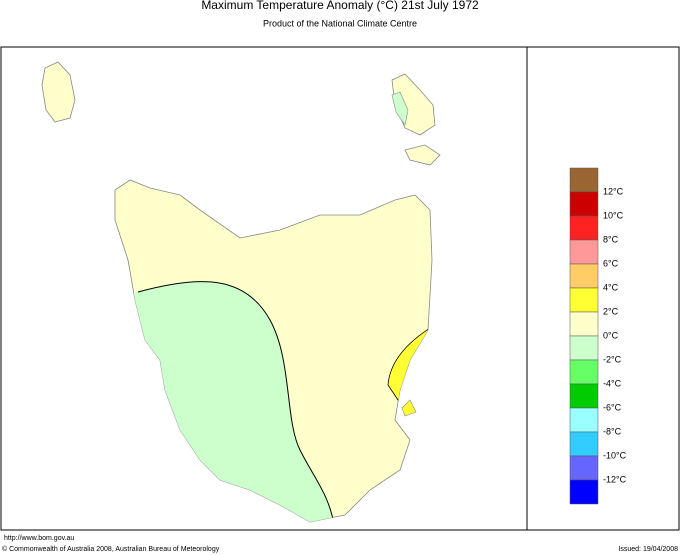 Image resolution: width=680 pixels, height=555 pixels. I want to click on legend-label: 4°C, so click(611, 287).